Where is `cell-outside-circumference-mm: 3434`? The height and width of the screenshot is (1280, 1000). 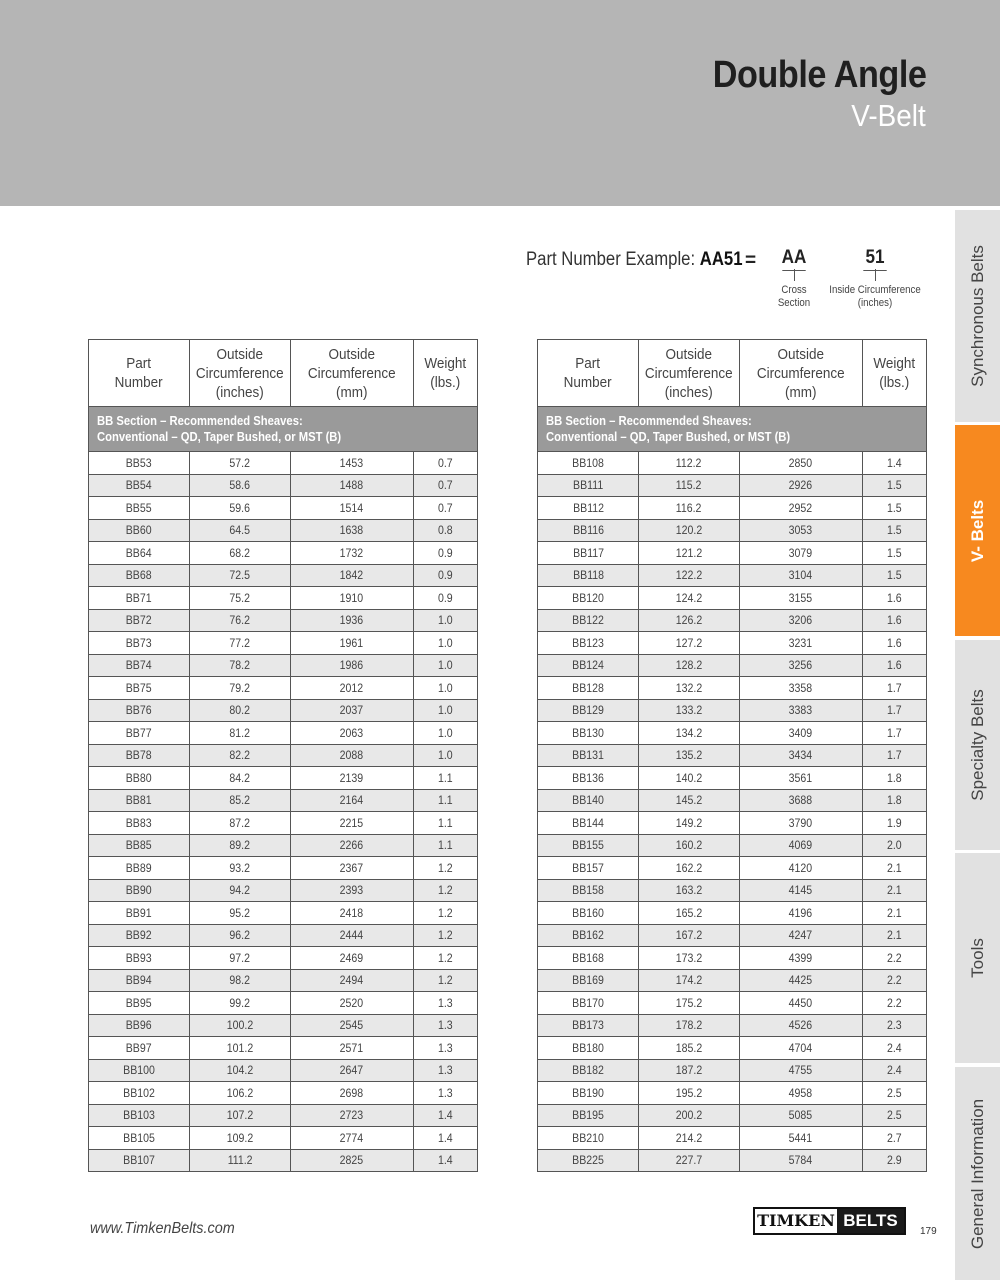
cell-outside-circumference-mm: 3434 is located at coordinates (800, 755).